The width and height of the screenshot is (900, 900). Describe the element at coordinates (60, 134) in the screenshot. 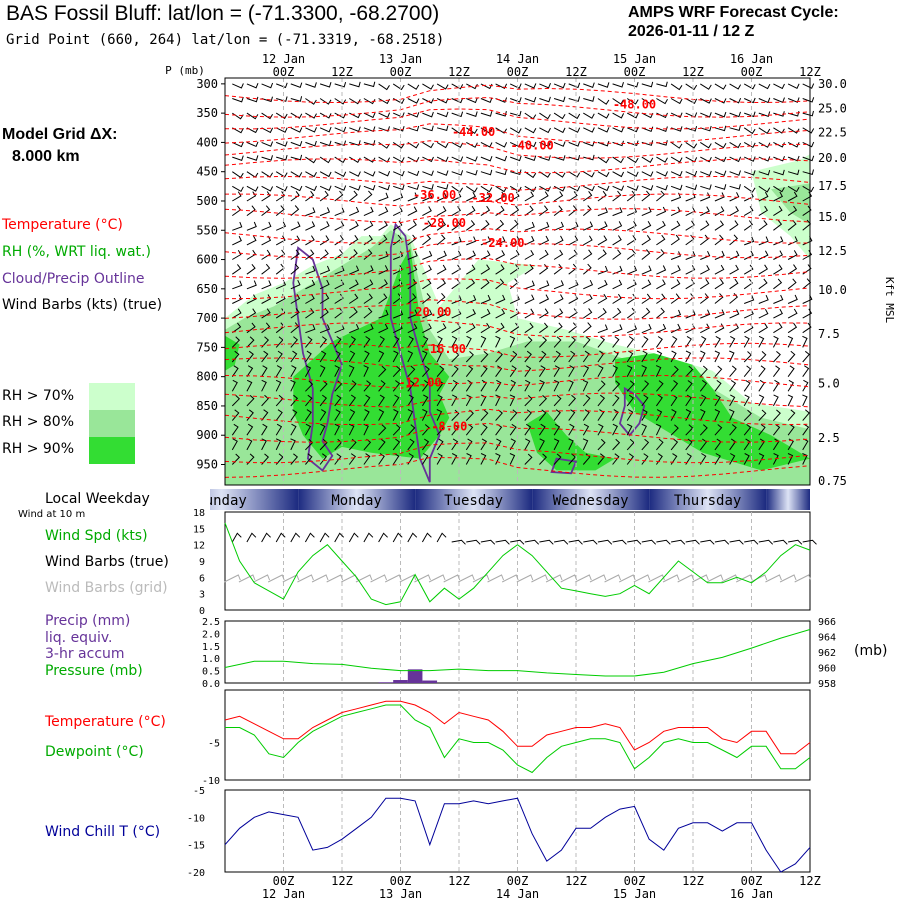

I see `model-grid-label: Model Grid ΔX:` at that location.